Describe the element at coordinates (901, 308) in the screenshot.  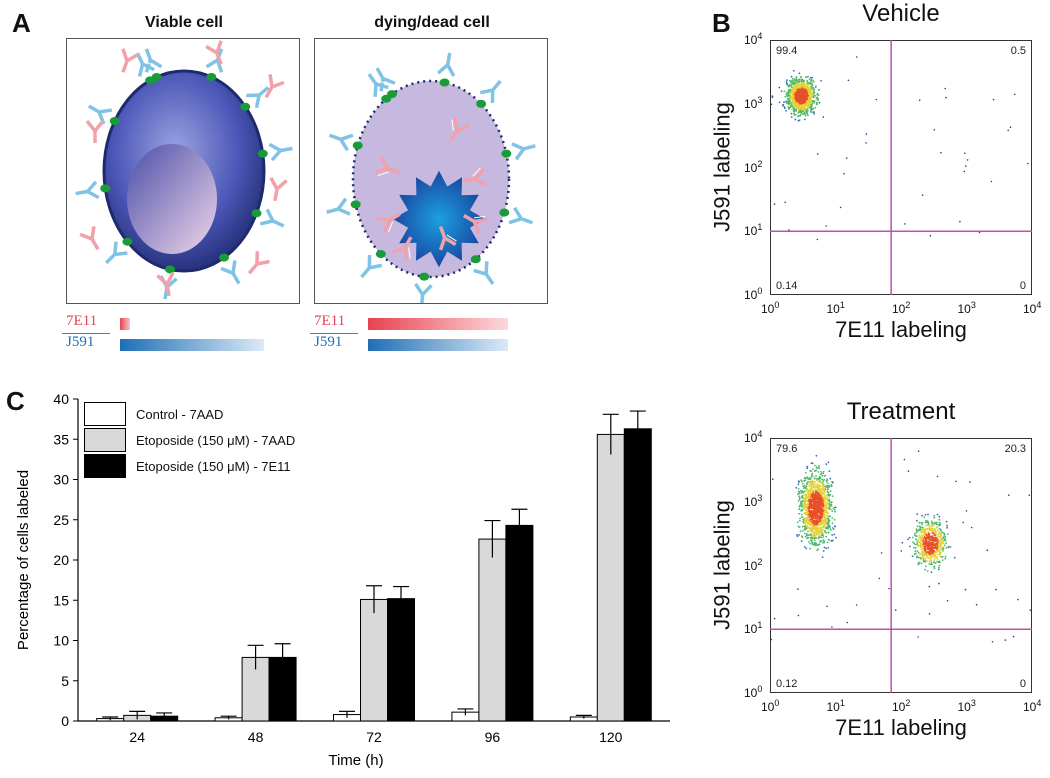
I see `x-tick-label: 102` at that location.